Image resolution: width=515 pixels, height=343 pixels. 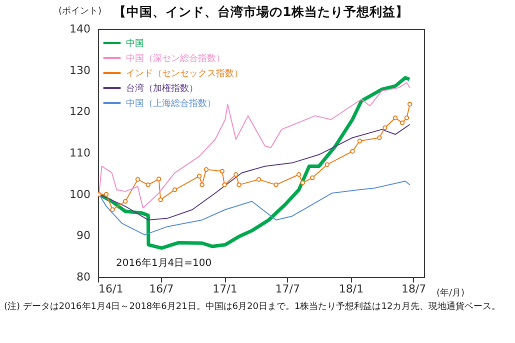 What do you see at coordinates (253, 307) in the screenshot?
I see `text: (注) データは2016年1月4日～2018年6月21日。中国は6月20日まで。1株当たり予想利益は12カ月先、現地通貨ベース。` at bounding box center [253, 307].